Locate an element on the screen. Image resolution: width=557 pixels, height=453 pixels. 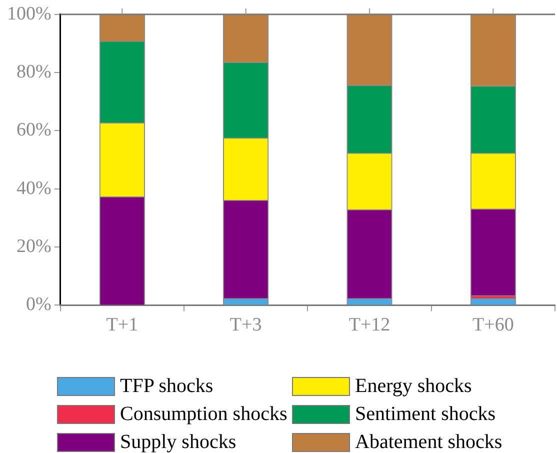
x-tick-label: T+60 is located at coordinates (493, 325).